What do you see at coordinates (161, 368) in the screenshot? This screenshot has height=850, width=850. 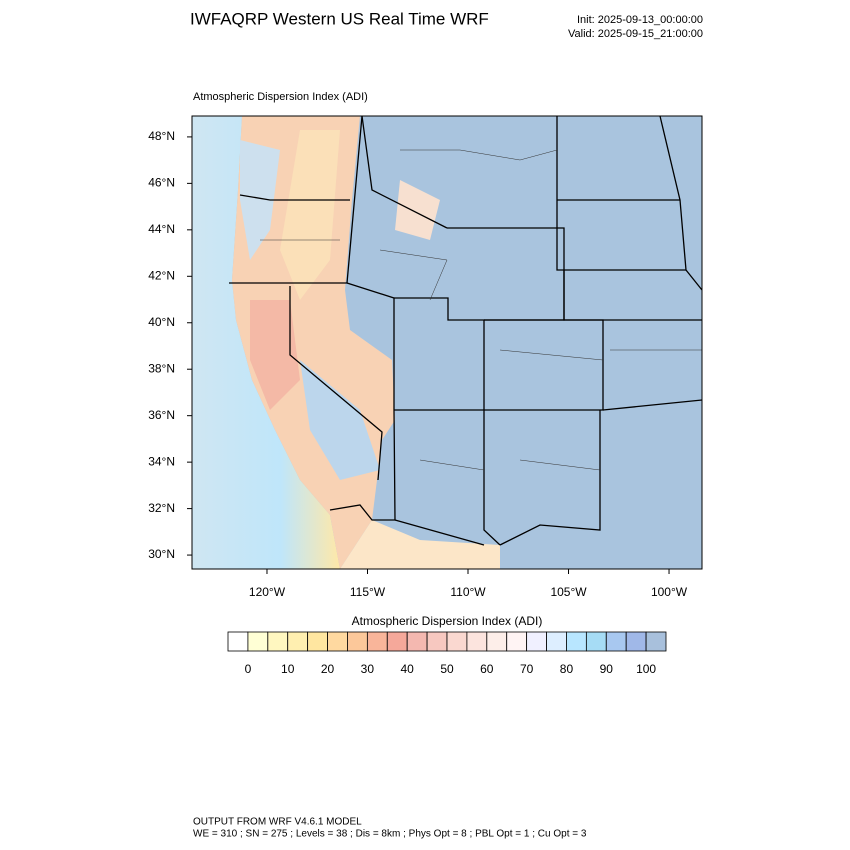 I see `y-tick-label: 38°N` at bounding box center [161, 368].